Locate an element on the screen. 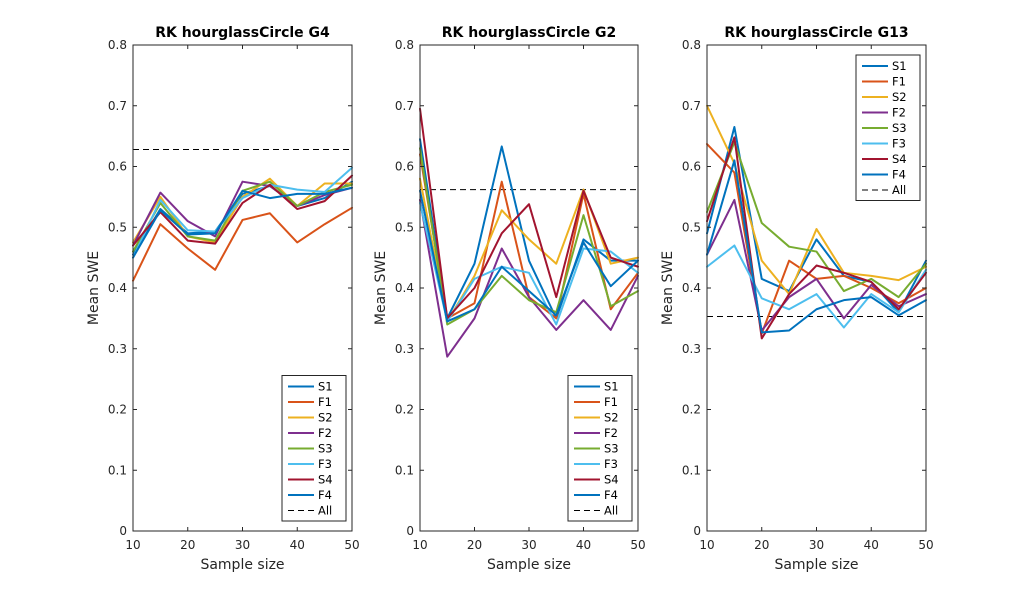  chart-title: RK hourglassCircle G4 is located at coordinates (242, 33).